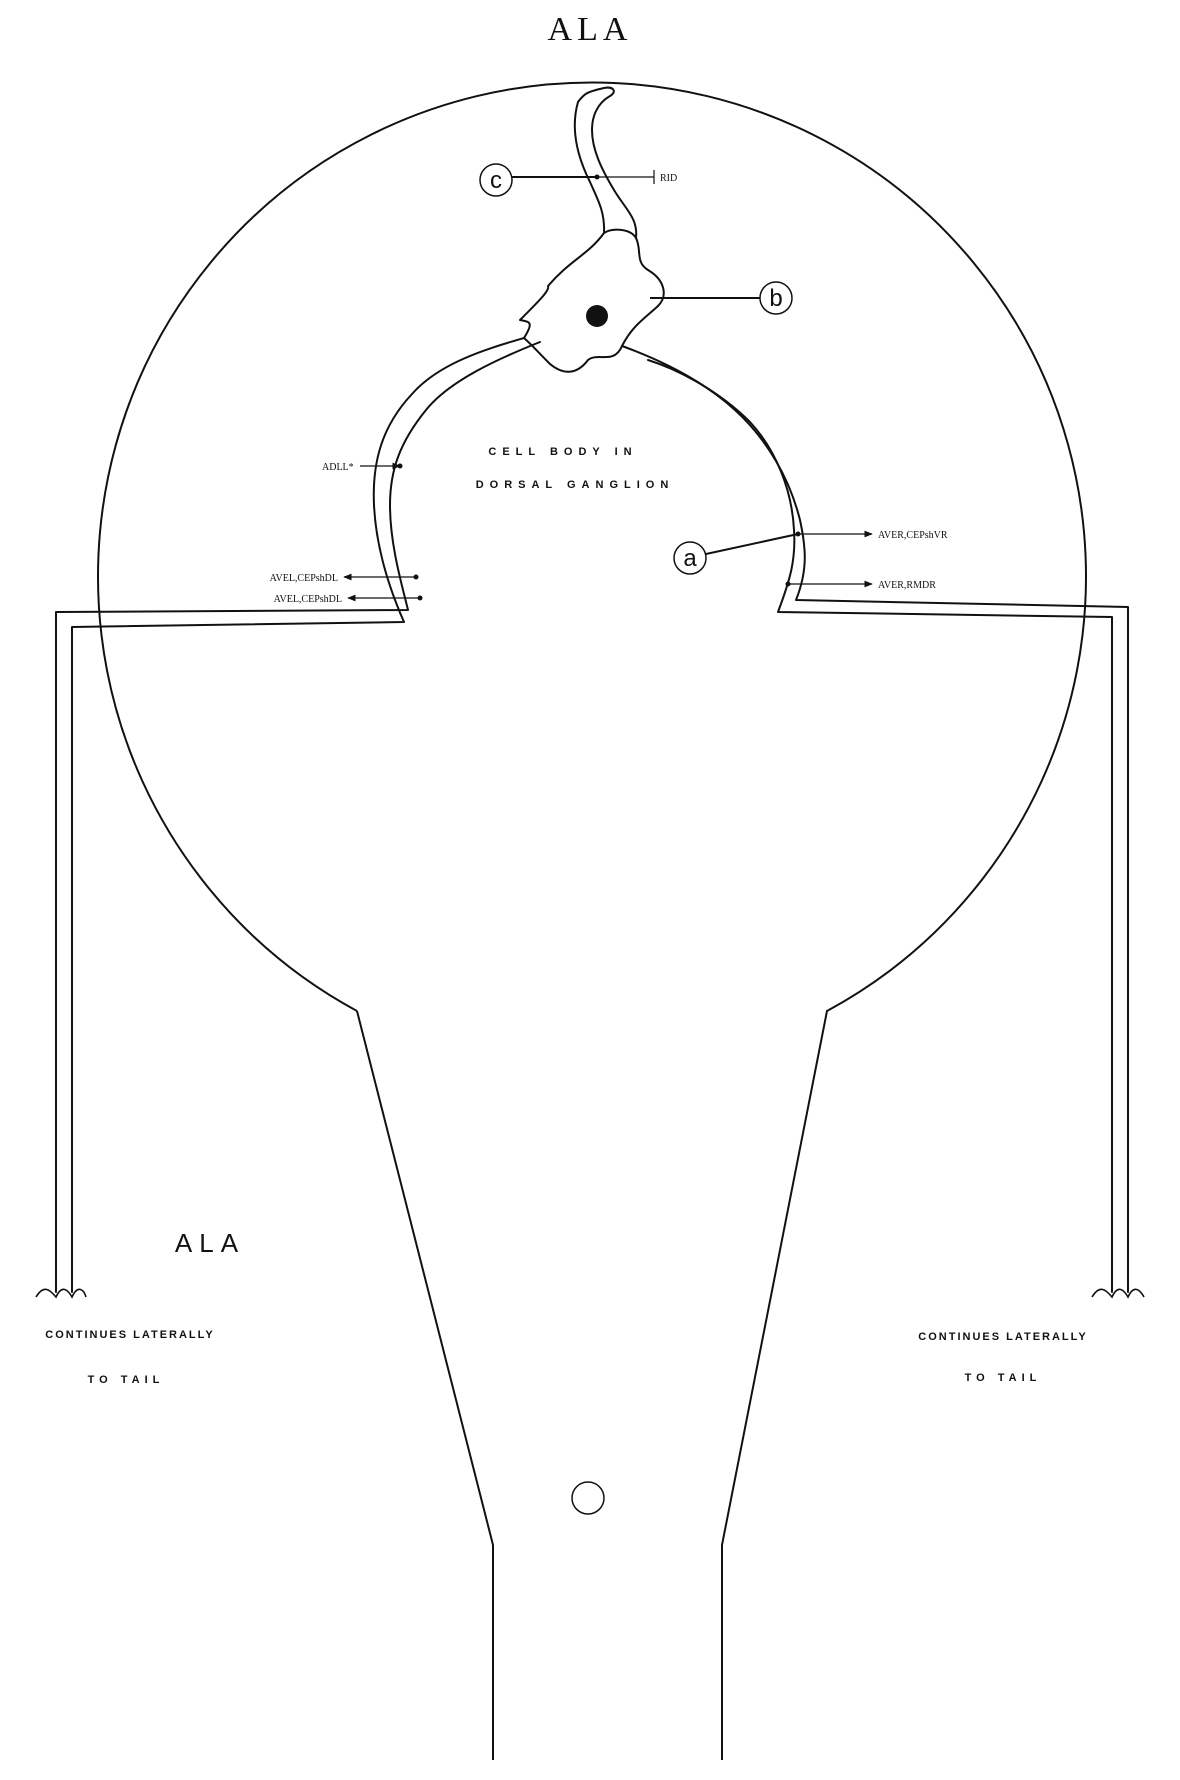  What do you see at coordinates (420, 598) in the screenshot?
I see `avel-synapse-2-dot` at bounding box center [420, 598].